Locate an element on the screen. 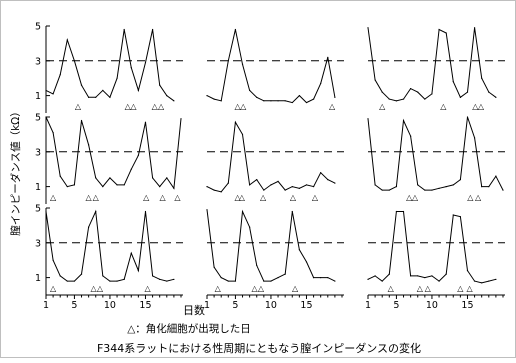 This screenshot has height=363, width=516. x-tick-label: 5 is located at coordinates (74, 305).